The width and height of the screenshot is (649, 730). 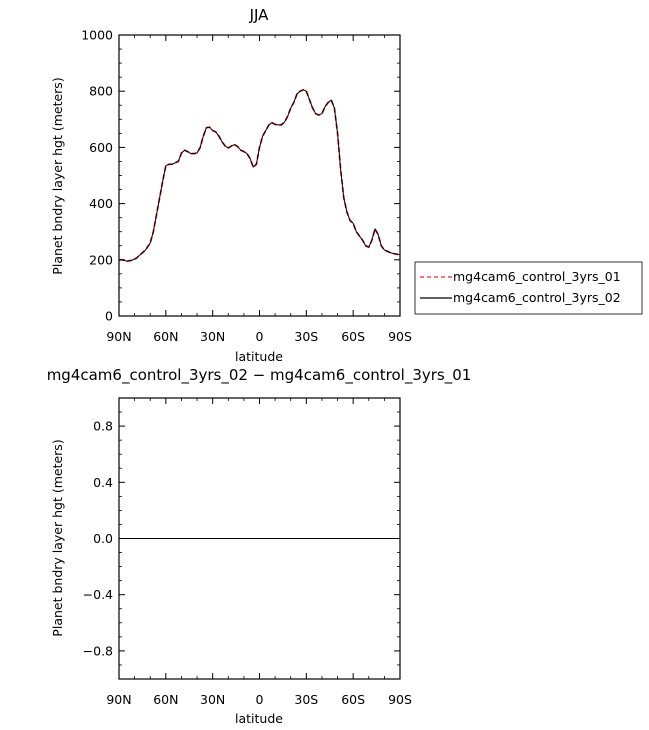 What do you see at coordinates (57, 175) in the screenshot?
I see `top-chart-y-label: Planet bndry layer hgt (meters)` at bounding box center [57, 175].